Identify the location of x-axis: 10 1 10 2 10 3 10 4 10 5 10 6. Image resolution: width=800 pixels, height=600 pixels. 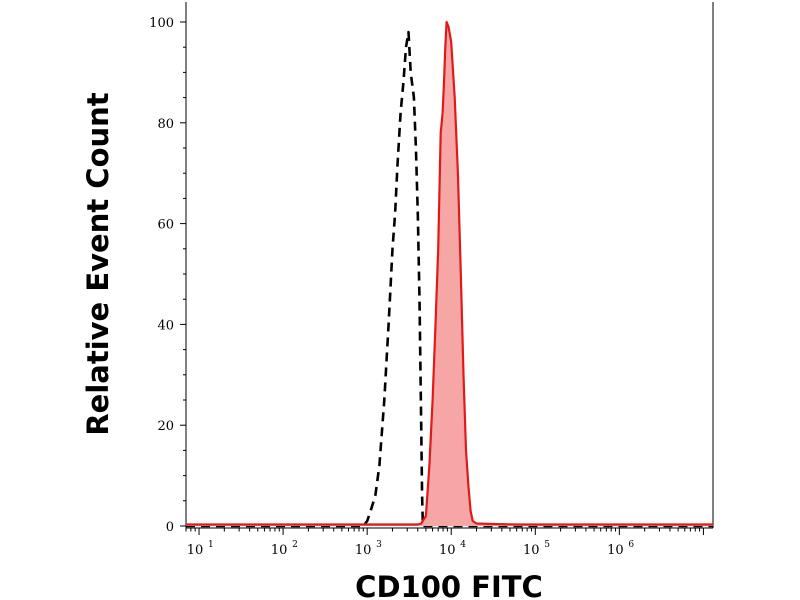
(444, 543).